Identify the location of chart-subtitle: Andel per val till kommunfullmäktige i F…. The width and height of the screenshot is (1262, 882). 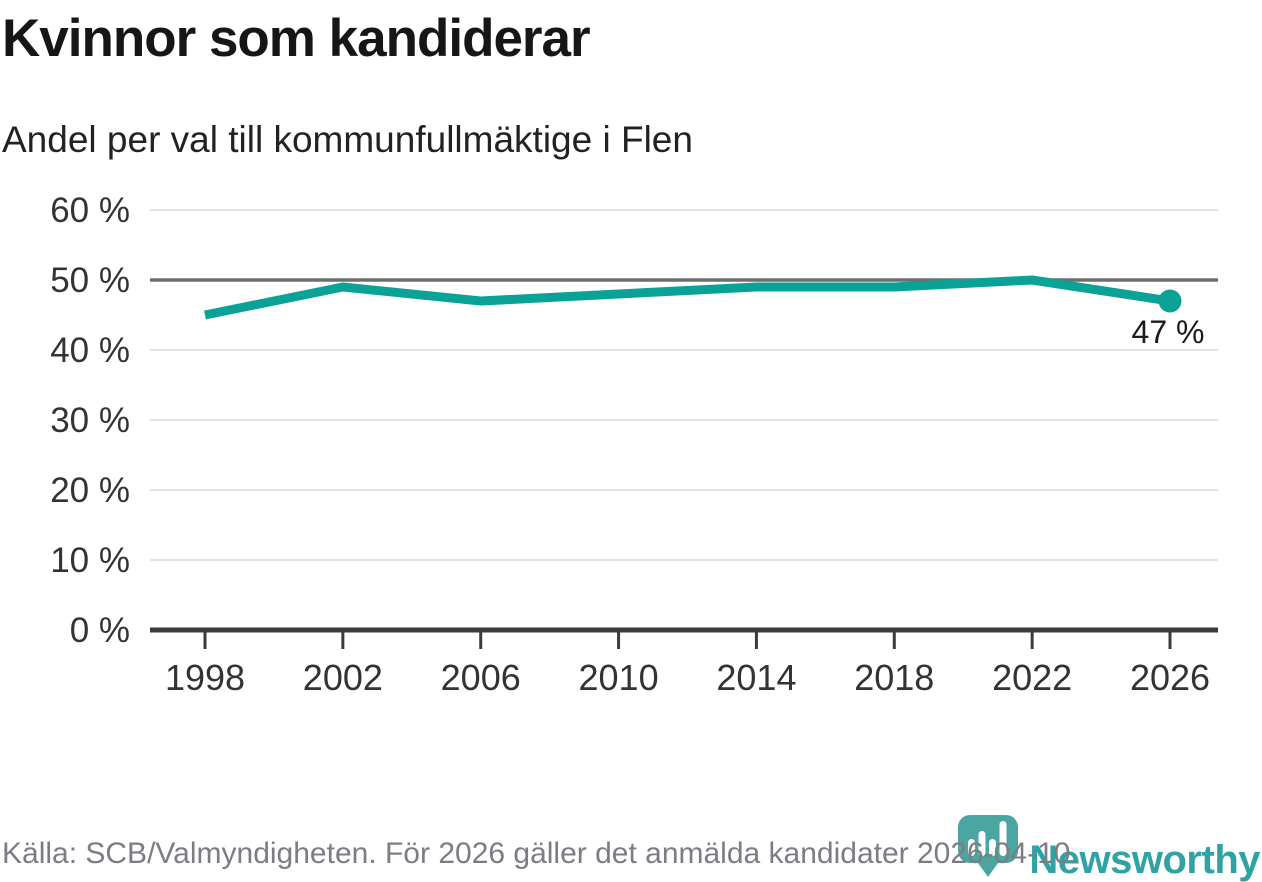
(347, 140).